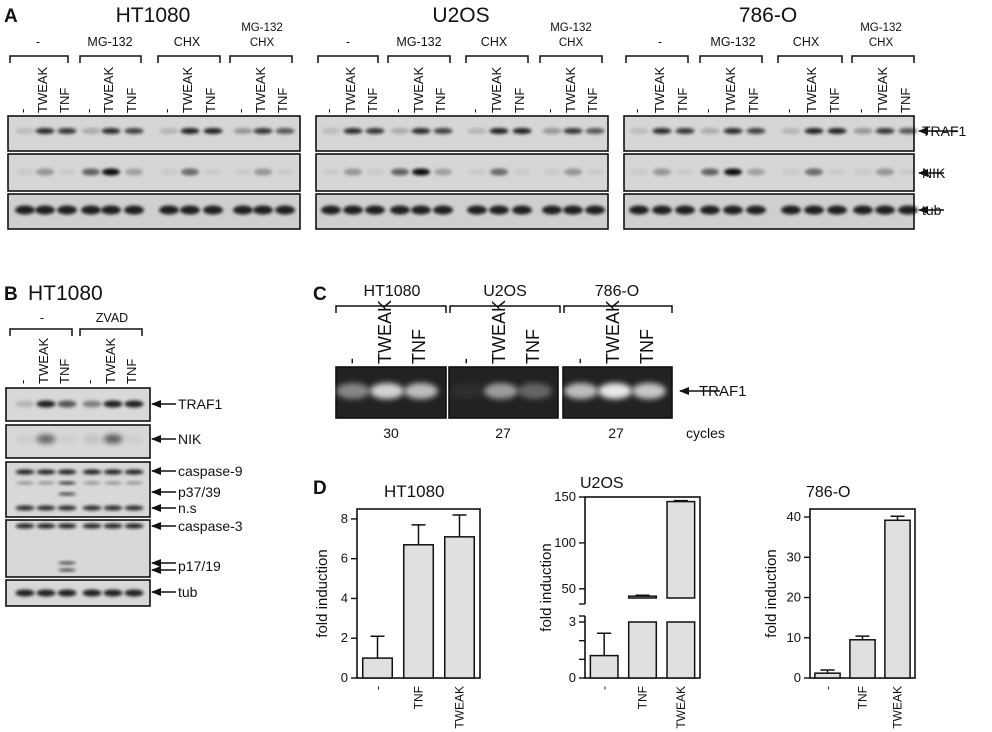  What do you see at coordinates (344, 597) in the screenshot?
I see `d1-ytick-label-3: 4` at bounding box center [344, 597].